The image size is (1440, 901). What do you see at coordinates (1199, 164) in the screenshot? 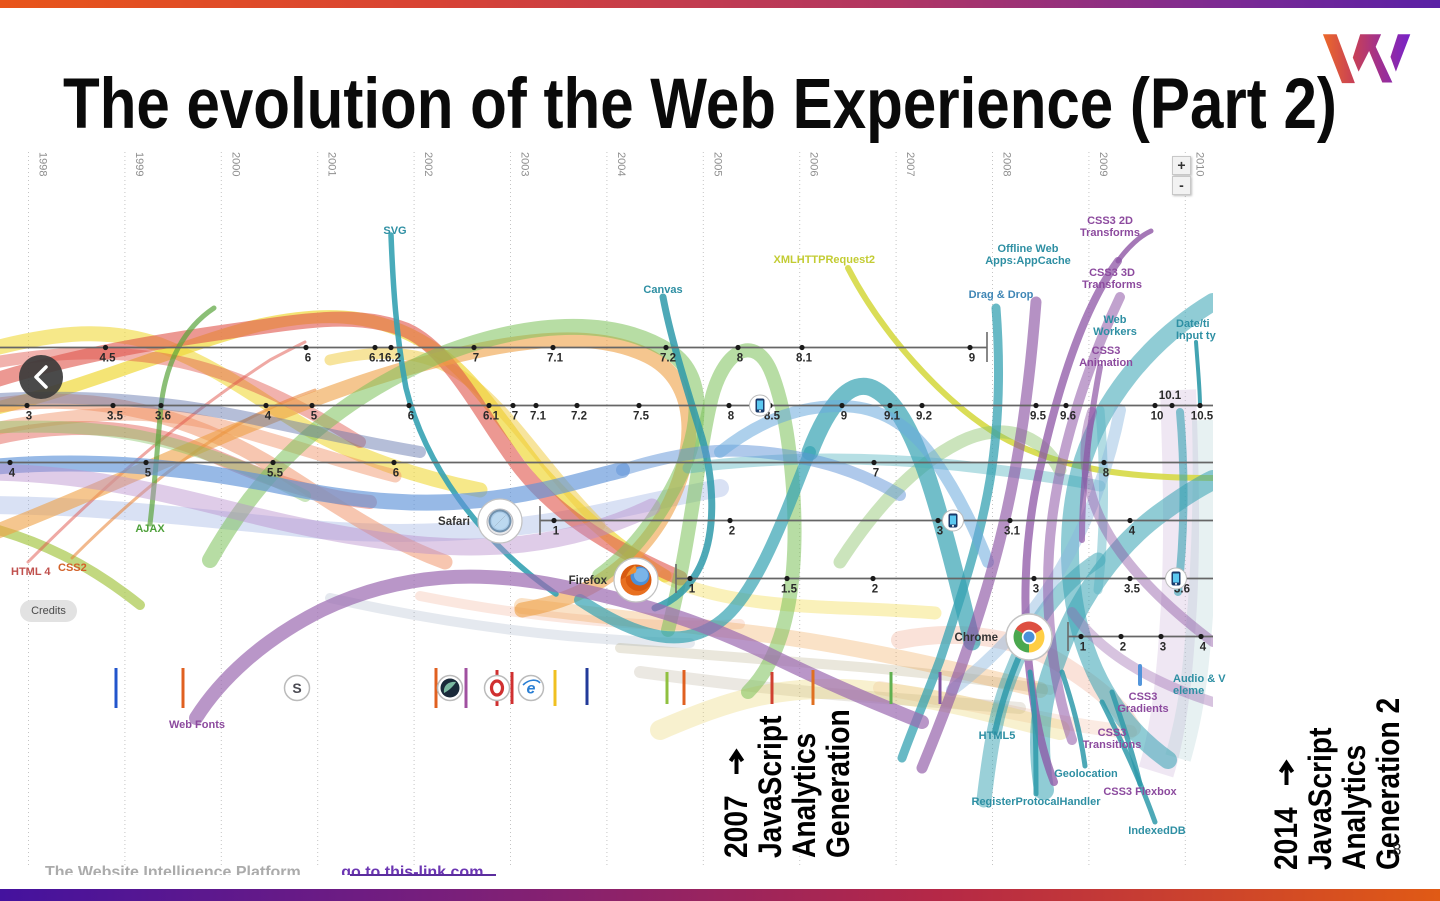
I see `svg-text: 2010` at bounding box center [1199, 164].